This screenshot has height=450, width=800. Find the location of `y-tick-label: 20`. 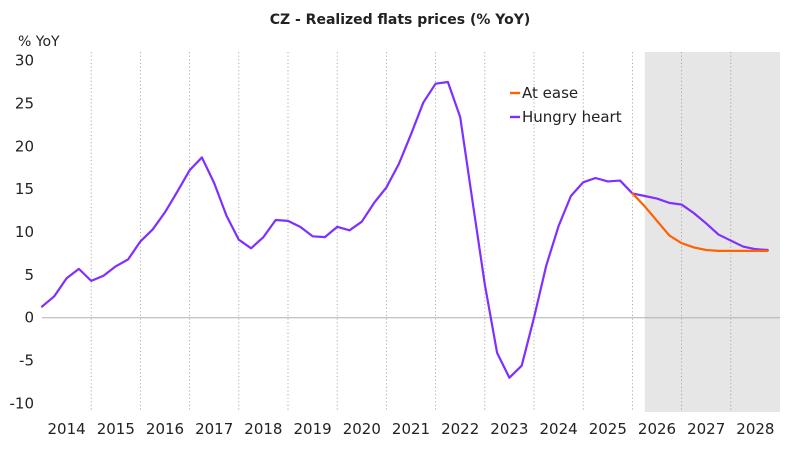

y-tick-label: 20 is located at coordinates (24, 146).